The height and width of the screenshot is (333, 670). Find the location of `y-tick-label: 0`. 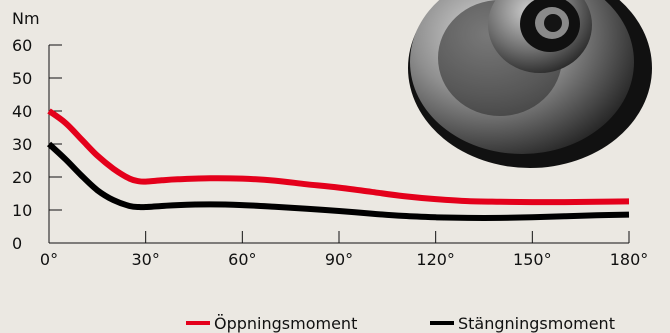

y-tick-label: 0 is located at coordinates (17, 243).